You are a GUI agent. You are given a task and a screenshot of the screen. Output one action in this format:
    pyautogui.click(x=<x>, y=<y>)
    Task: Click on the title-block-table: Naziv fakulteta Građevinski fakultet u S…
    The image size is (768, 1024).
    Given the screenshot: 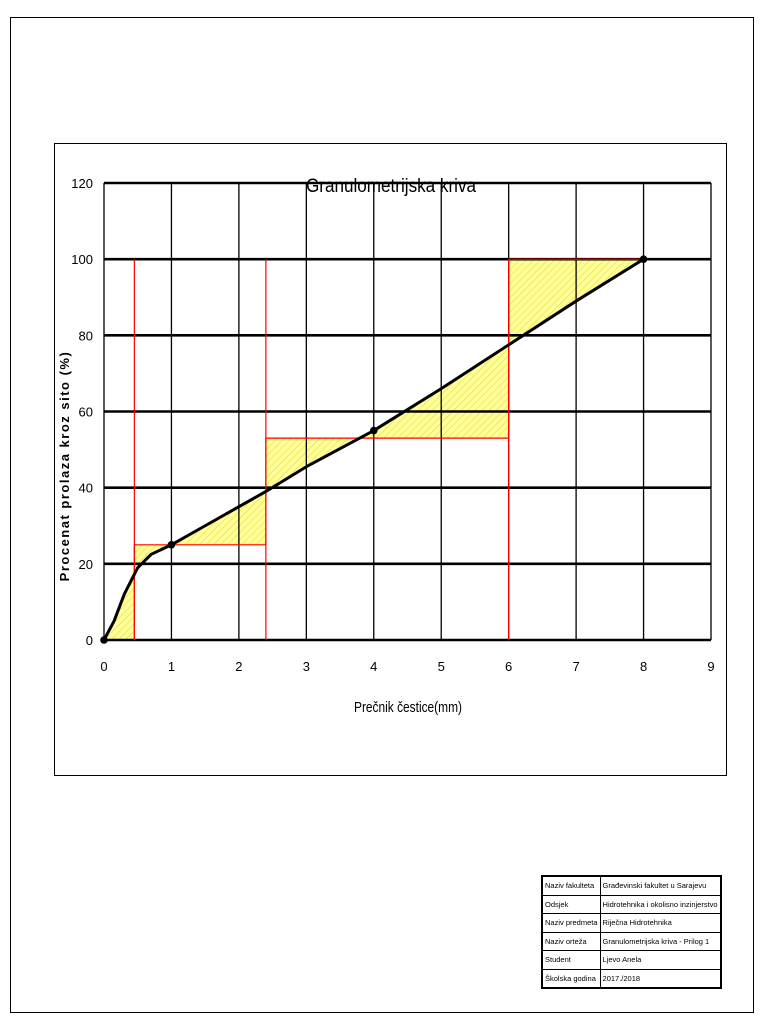 What is the action you would take?
    pyautogui.click(x=632, y=932)
    